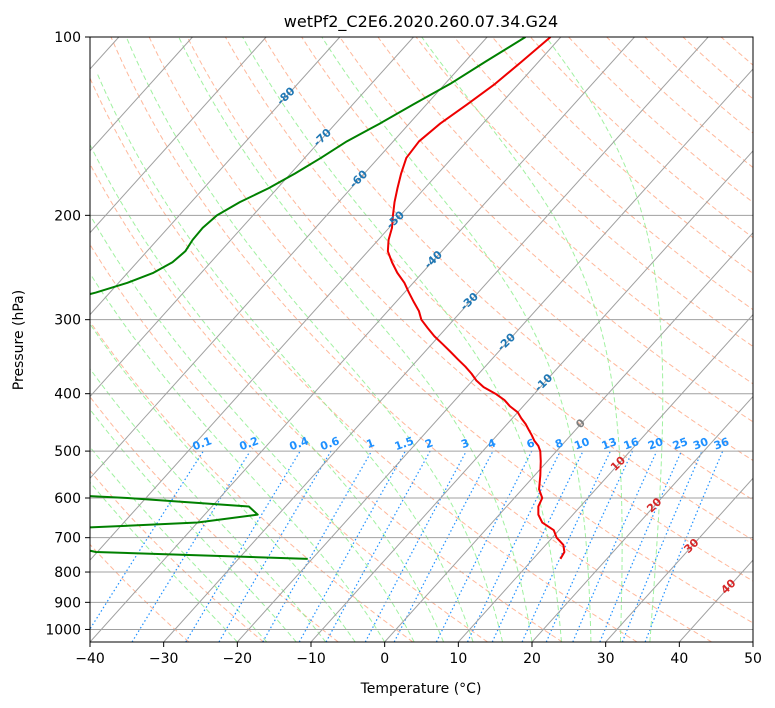 The image size is (775, 708). Describe the element at coordinates (299, 443) in the screenshot. I see `mixing-ratio-label: 0.4` at that location.